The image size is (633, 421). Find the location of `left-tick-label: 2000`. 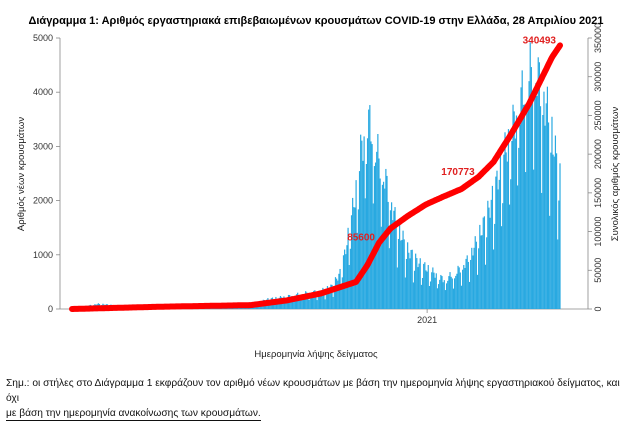

left-tick-label: 2000 is located at coordinates (43, 201).